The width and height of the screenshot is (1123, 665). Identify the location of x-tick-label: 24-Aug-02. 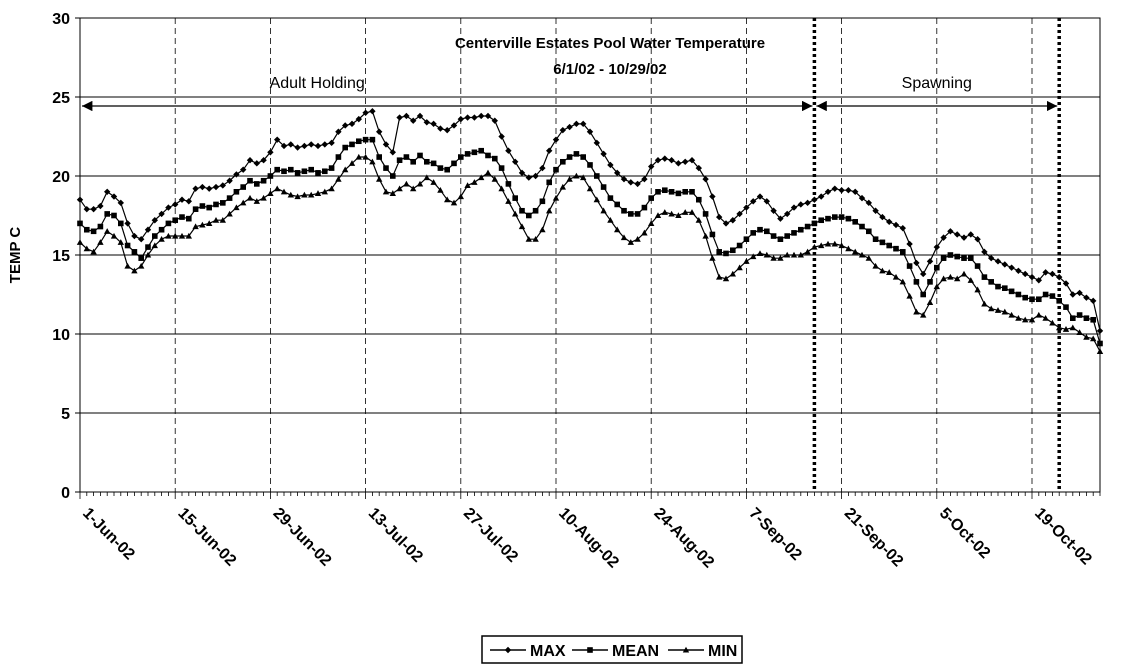
(683, 538).